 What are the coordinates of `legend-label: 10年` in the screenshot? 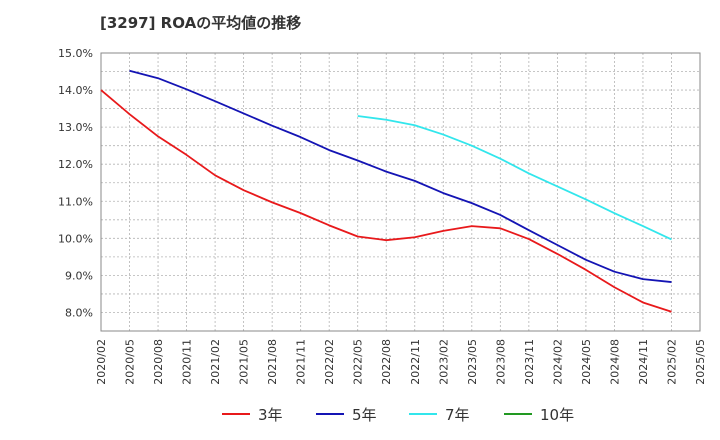 It's located at (557, 414).